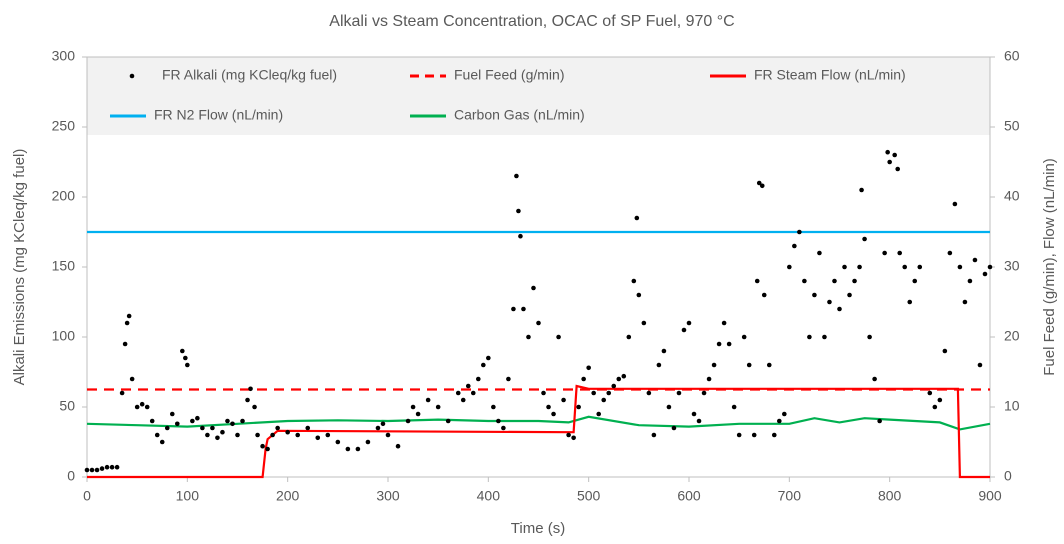 The height and width of the screenshot is (544, 1064). What do you see at coordinates (830, 75) in the screenshot?
I see `legend-label: FR Steam Flow (nL/min)` at bounding box center [830, 75].